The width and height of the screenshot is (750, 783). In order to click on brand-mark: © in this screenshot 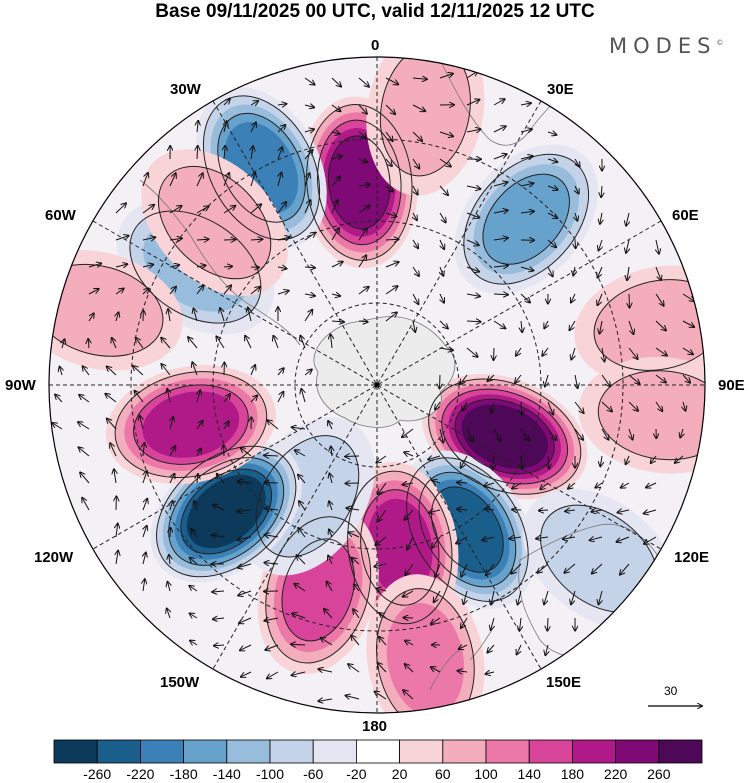, I will do `click(720, 43)`.